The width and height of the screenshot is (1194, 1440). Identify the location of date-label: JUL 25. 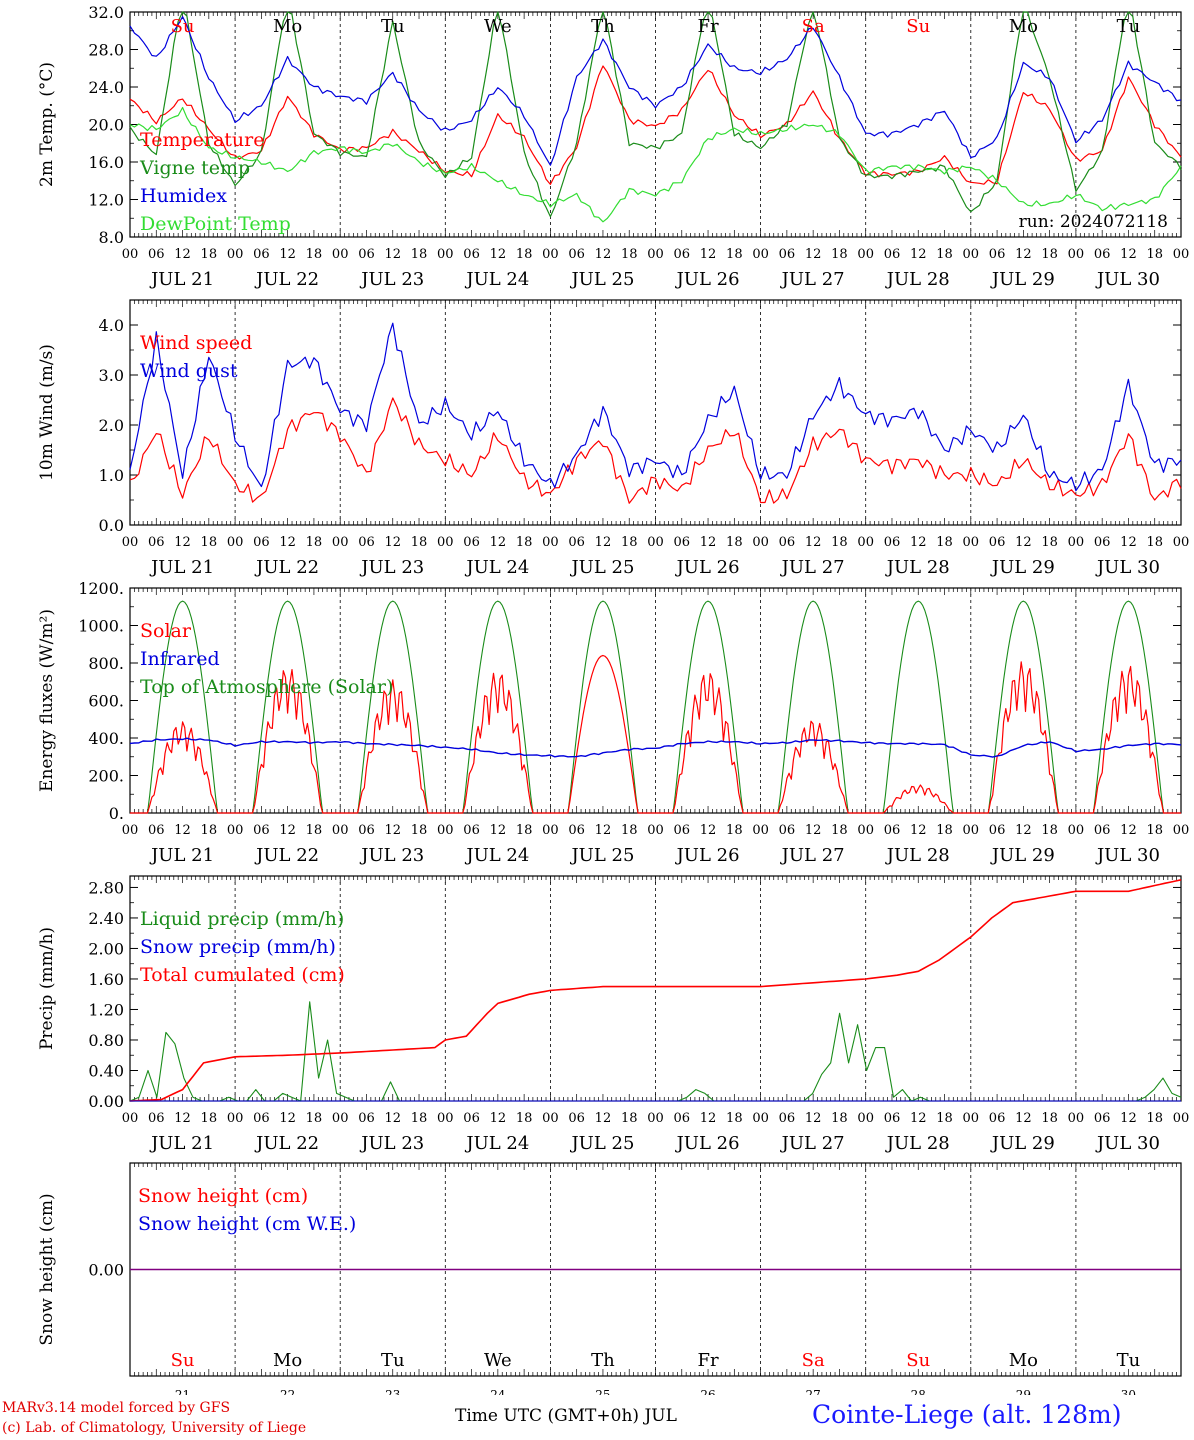
(601, 1143).